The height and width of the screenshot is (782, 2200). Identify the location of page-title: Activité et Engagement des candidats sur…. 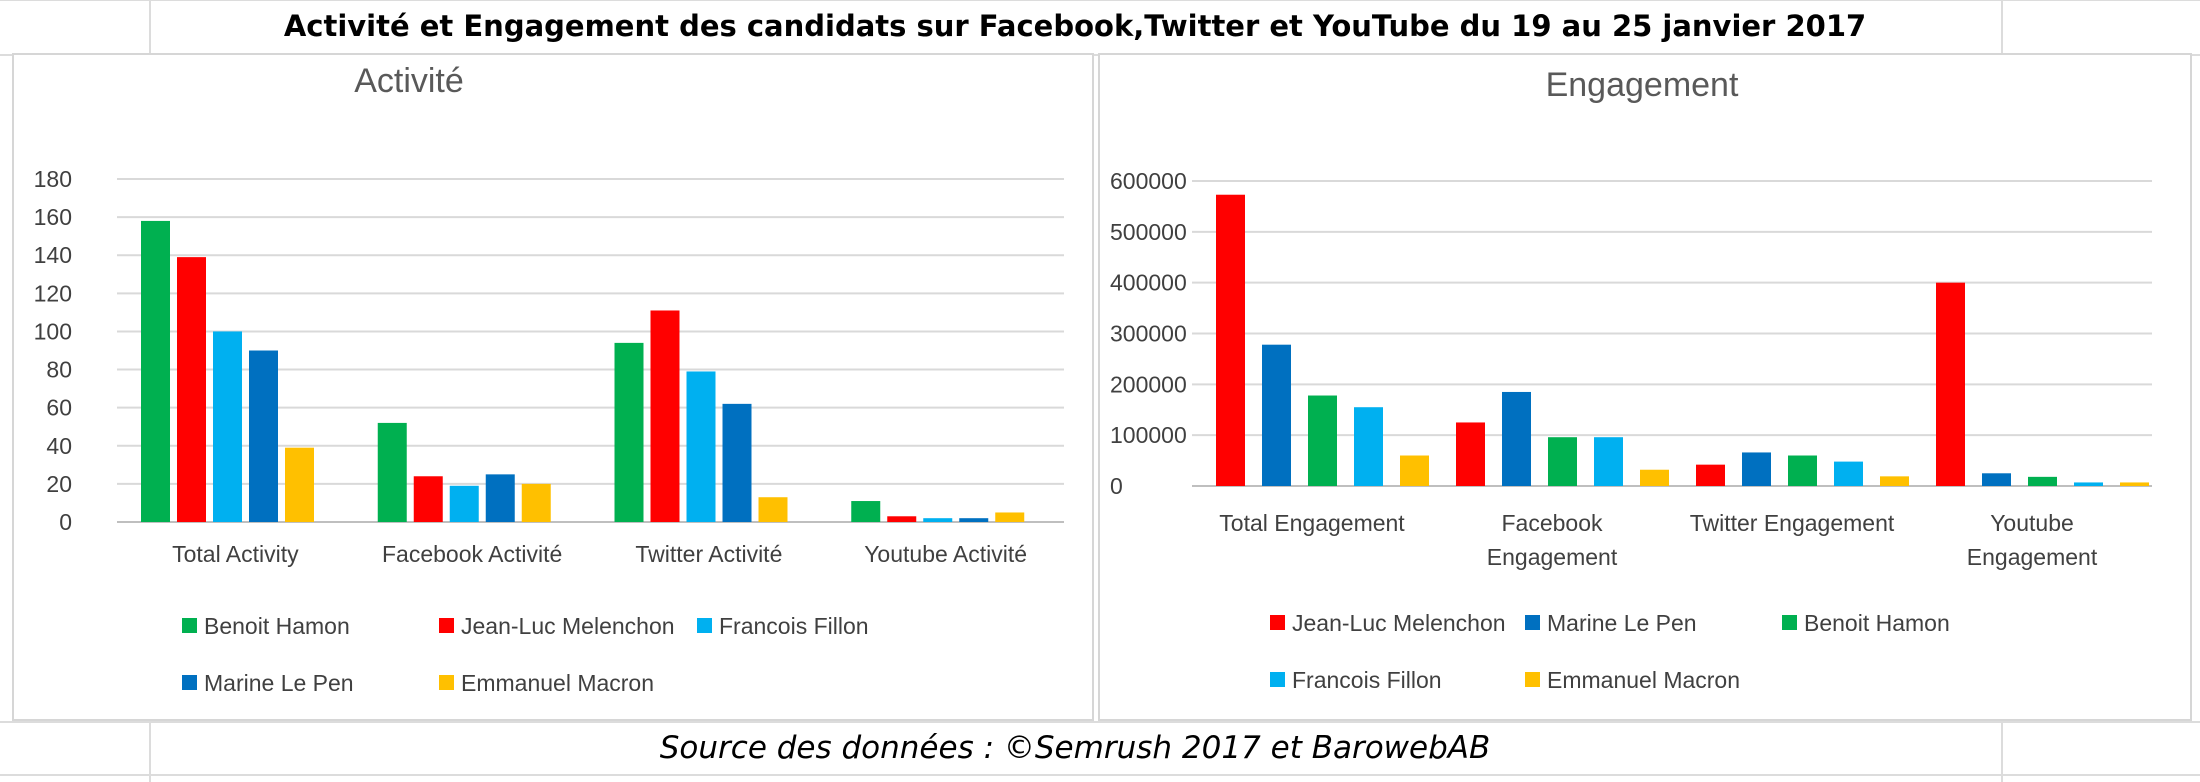
(1075, 26).